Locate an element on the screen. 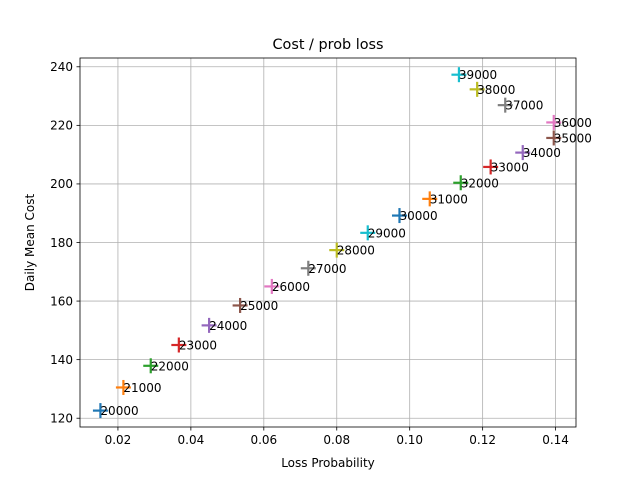 This screenshot has width=640, height=480. data-point-label: 35000 is located at coordinates (573, 138).